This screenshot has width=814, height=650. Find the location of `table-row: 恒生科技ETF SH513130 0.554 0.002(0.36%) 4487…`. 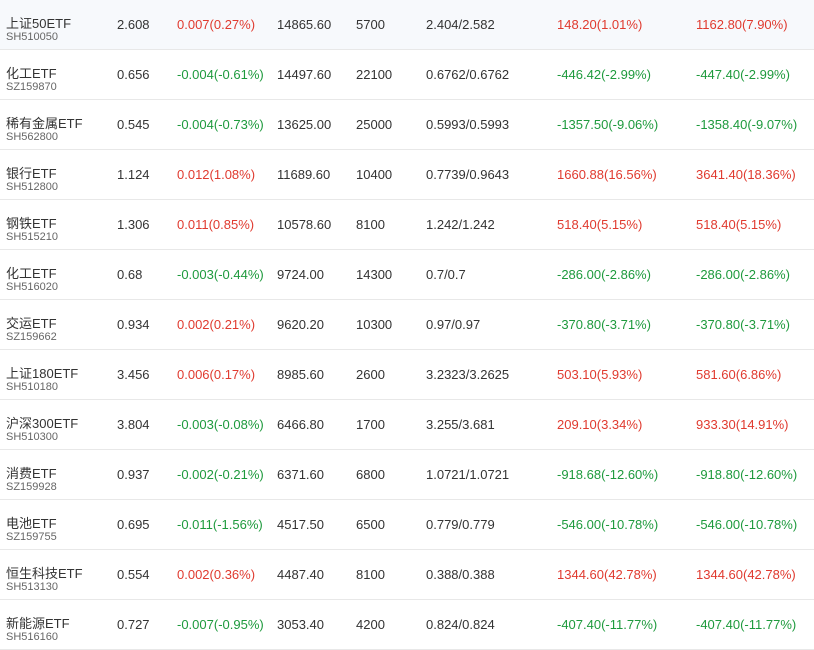

table-row: 恒生科技ETF SH513130 0.554 0.002(0.36%) 4487… is located at coordinates (407, 575).